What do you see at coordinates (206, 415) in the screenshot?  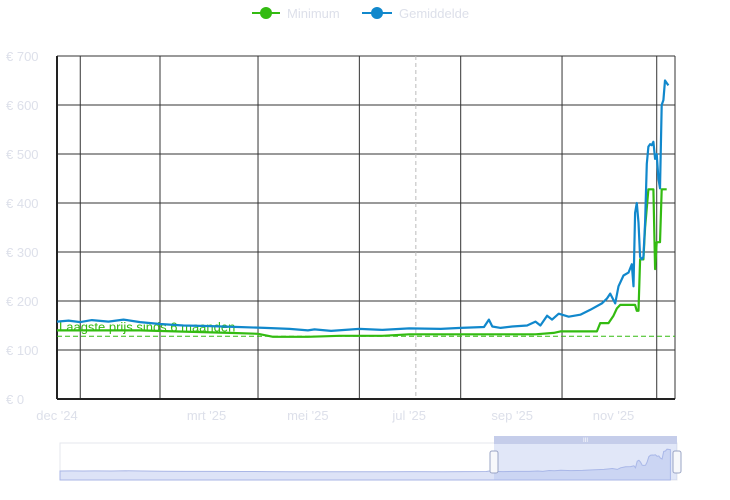 I see `x-tick-label: mrt '25` at bounding box center [206, 415].